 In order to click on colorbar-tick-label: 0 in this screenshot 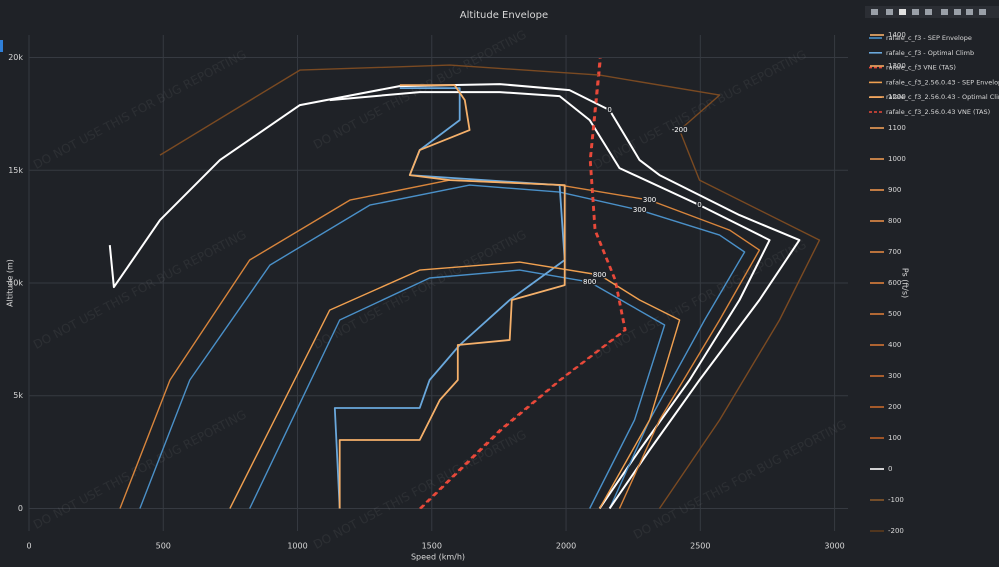, I will do `click(890, 469)`.